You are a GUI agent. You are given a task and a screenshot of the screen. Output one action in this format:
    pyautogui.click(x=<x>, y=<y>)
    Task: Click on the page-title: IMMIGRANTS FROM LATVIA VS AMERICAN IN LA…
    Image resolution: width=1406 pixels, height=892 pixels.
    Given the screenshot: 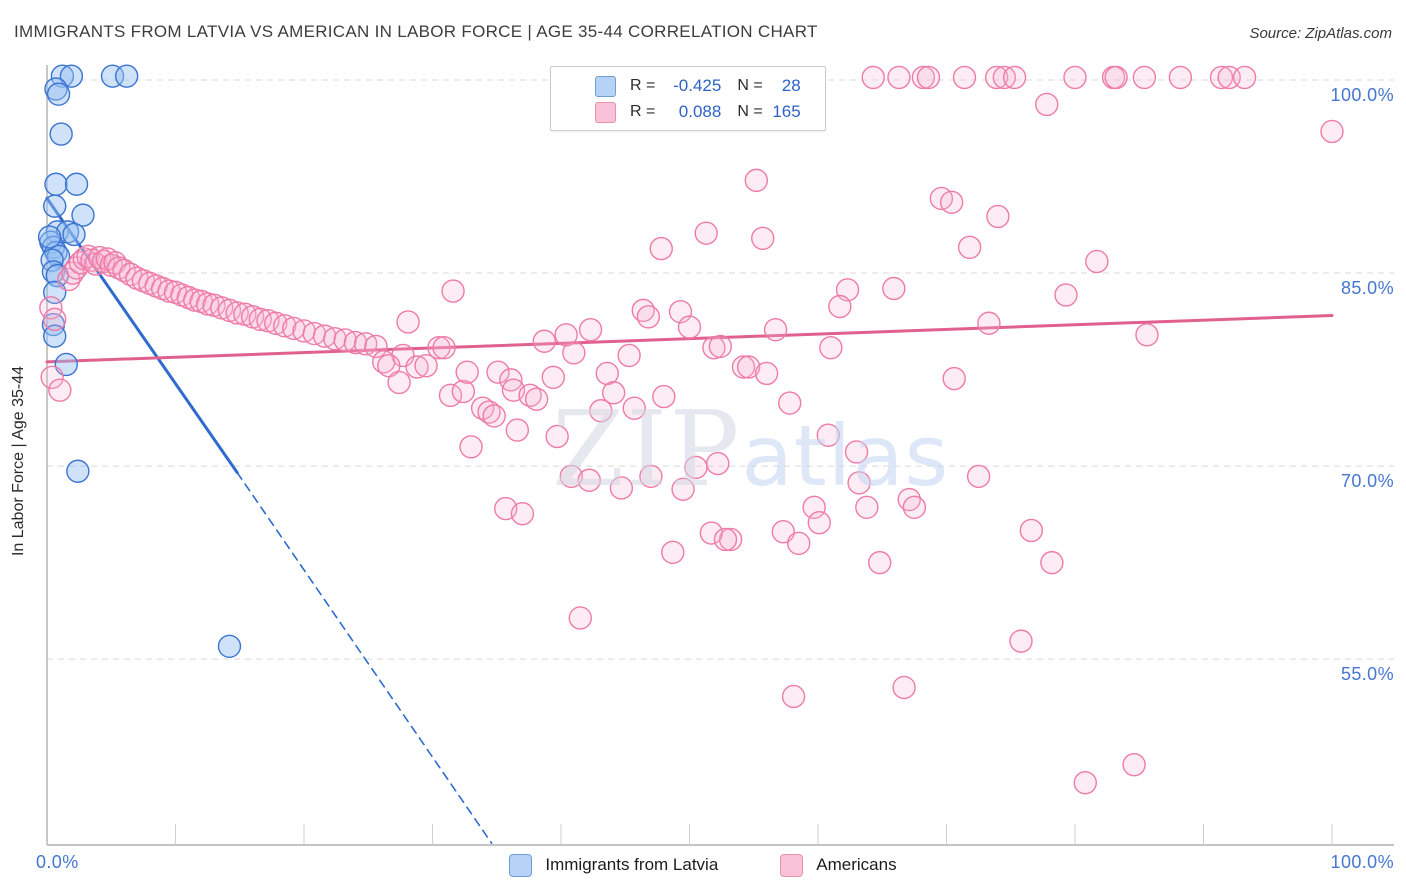 What is the action you would take?
    pyautogui.click(x=416, y=31)
    